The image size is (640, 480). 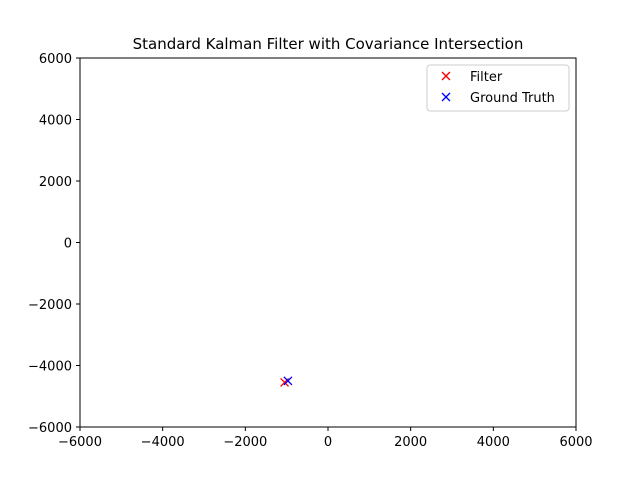 What do you see at coordinates (446, 76) in the screenshot?
I see `legend-marker-filter` at bounding box center [446, 76].